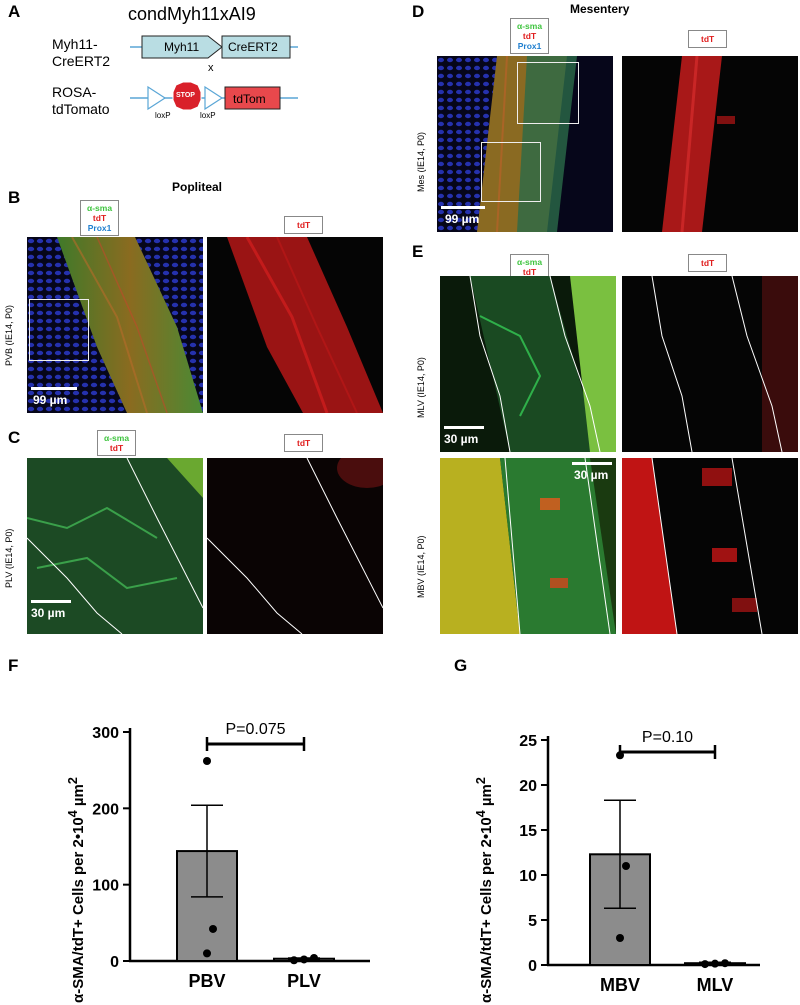  I want to click on panel-a-title: condMyh11xAI9, so click(192, 14).